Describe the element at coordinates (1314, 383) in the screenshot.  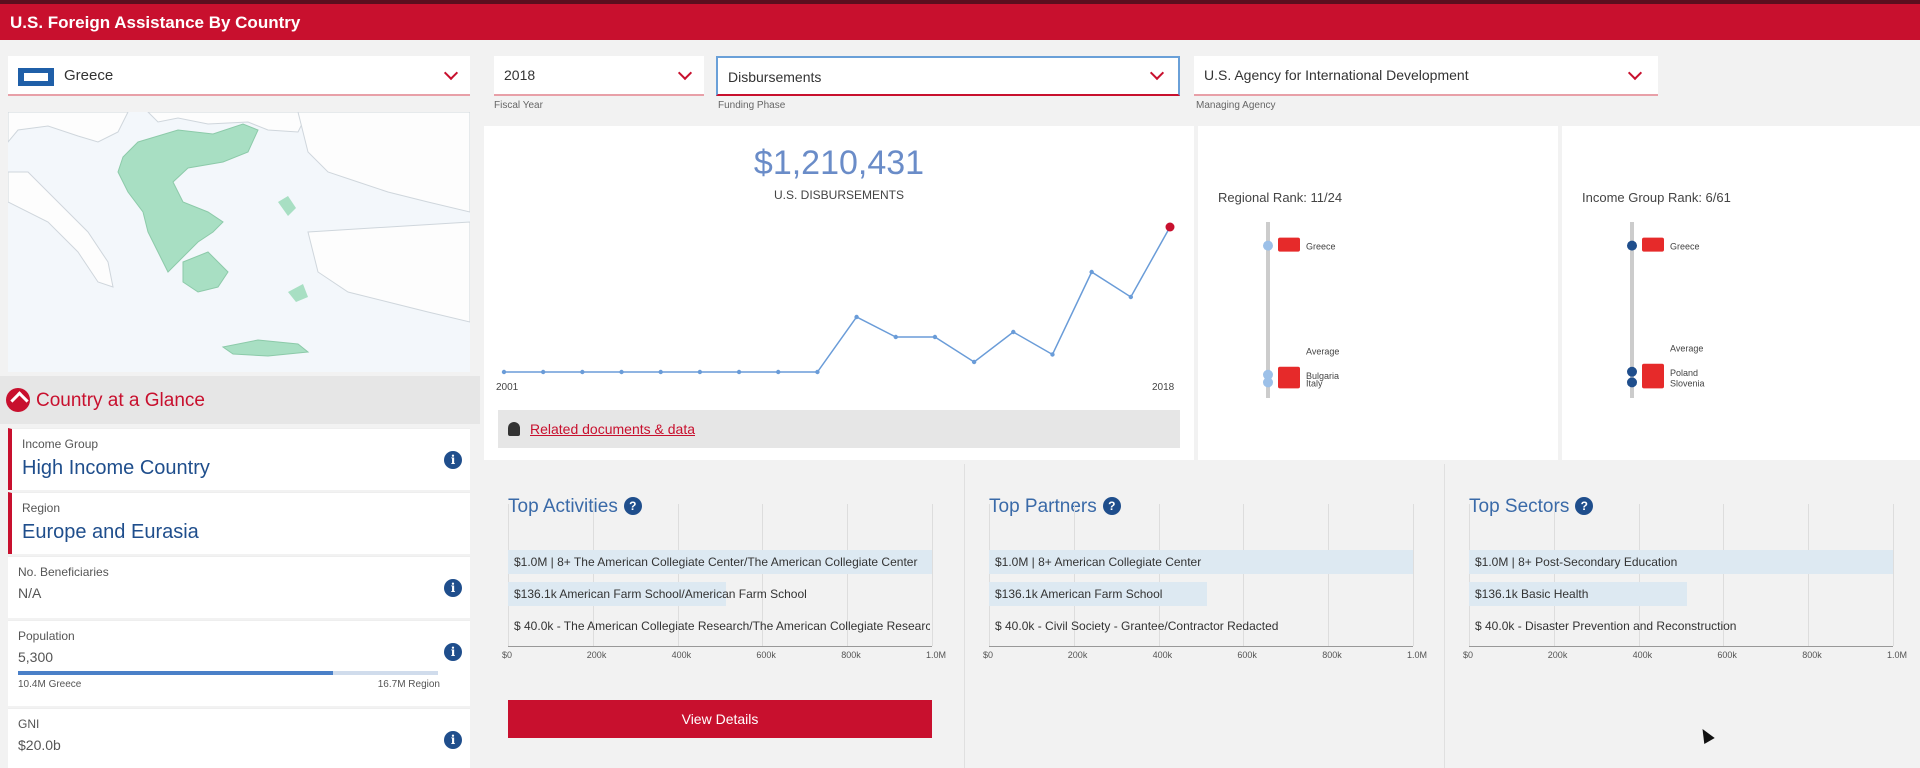
I see `rank-label: Italy` at that location.